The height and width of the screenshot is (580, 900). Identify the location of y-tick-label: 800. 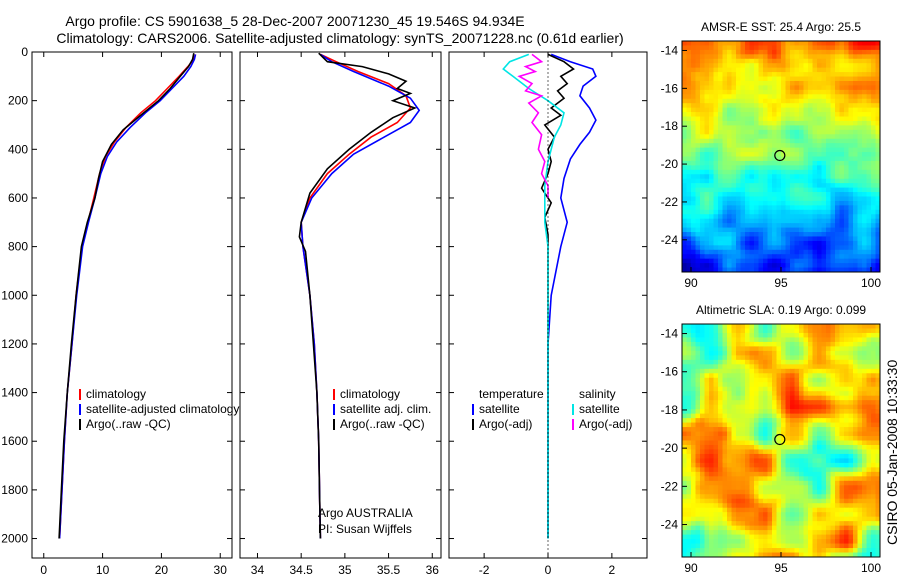
(18, 247).